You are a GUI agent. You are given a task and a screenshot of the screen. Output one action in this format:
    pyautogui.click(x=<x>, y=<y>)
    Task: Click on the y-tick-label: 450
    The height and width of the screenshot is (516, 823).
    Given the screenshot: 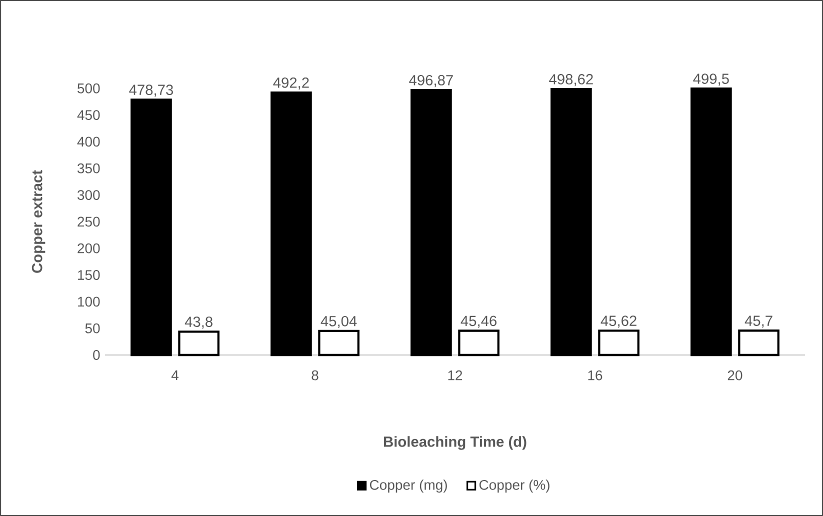 What is the action you would take?
    pyautogui.click(x=88, y=115)
    